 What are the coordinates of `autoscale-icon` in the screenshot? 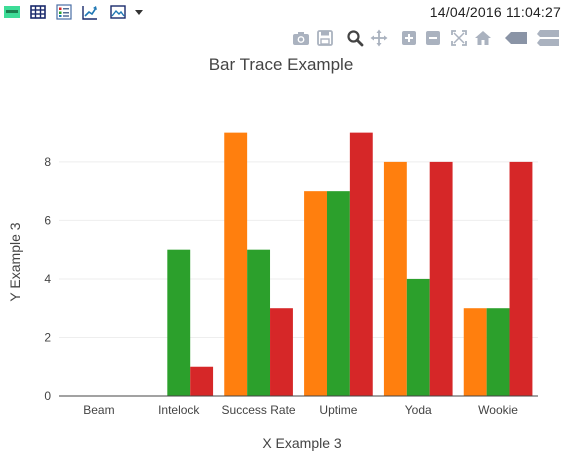 It's located at (459, 38).